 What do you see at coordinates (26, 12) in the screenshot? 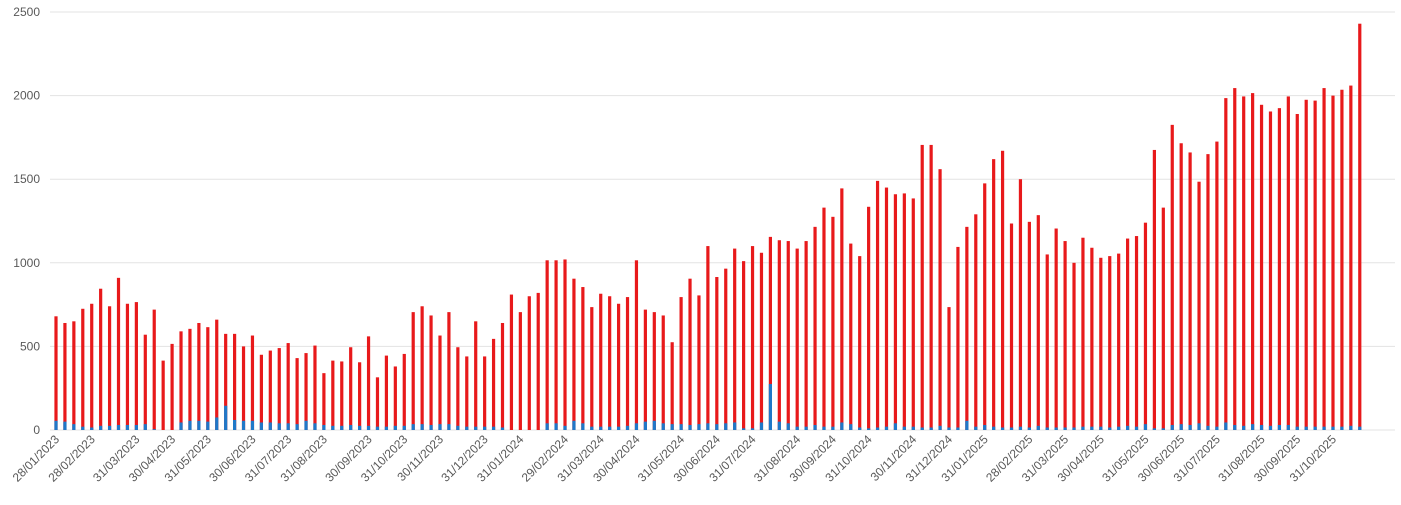
I see `y-tick-label: 2500` at bounding box center [26, 12].